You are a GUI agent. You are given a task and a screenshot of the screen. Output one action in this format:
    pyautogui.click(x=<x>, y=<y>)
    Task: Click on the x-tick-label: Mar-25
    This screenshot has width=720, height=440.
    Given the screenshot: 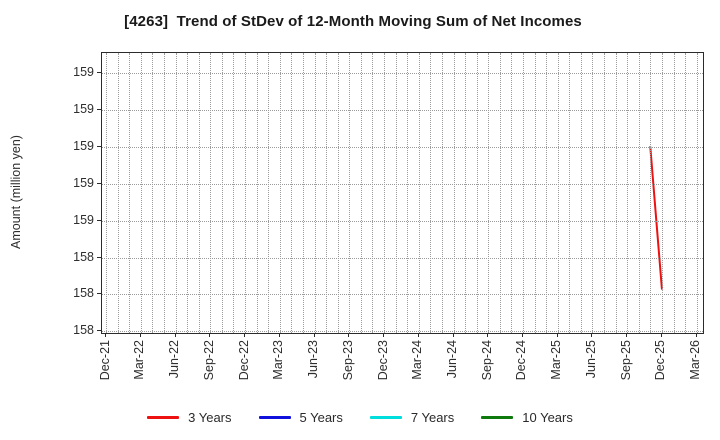 What is the action you would take?
    pyautogui.click(x=556, y=360)
    